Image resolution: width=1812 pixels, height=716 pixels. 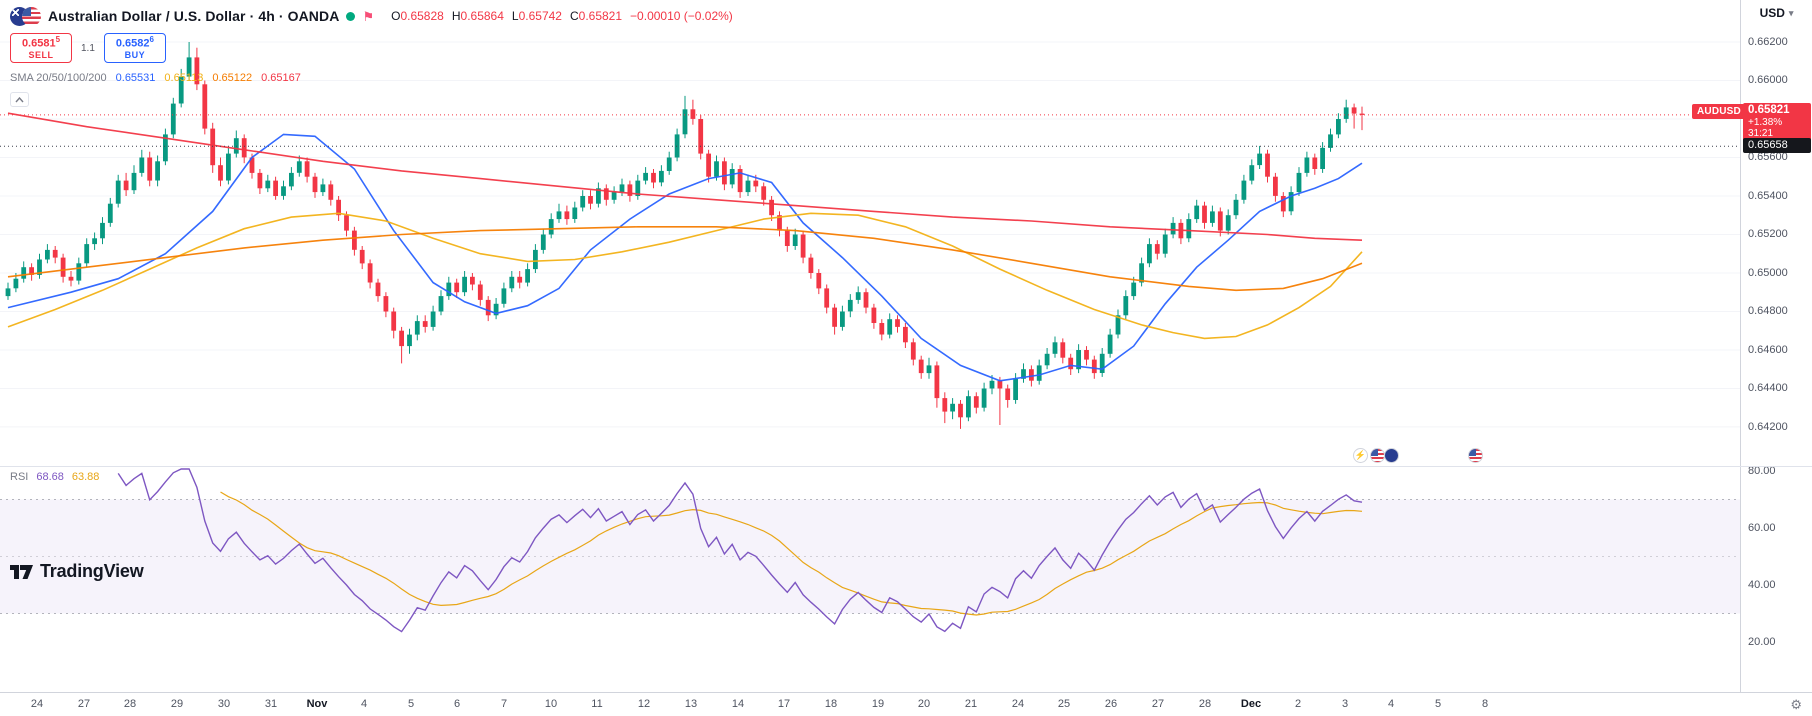 I want to click on price-tick: 0.64200, so click(x=1768, y=427).